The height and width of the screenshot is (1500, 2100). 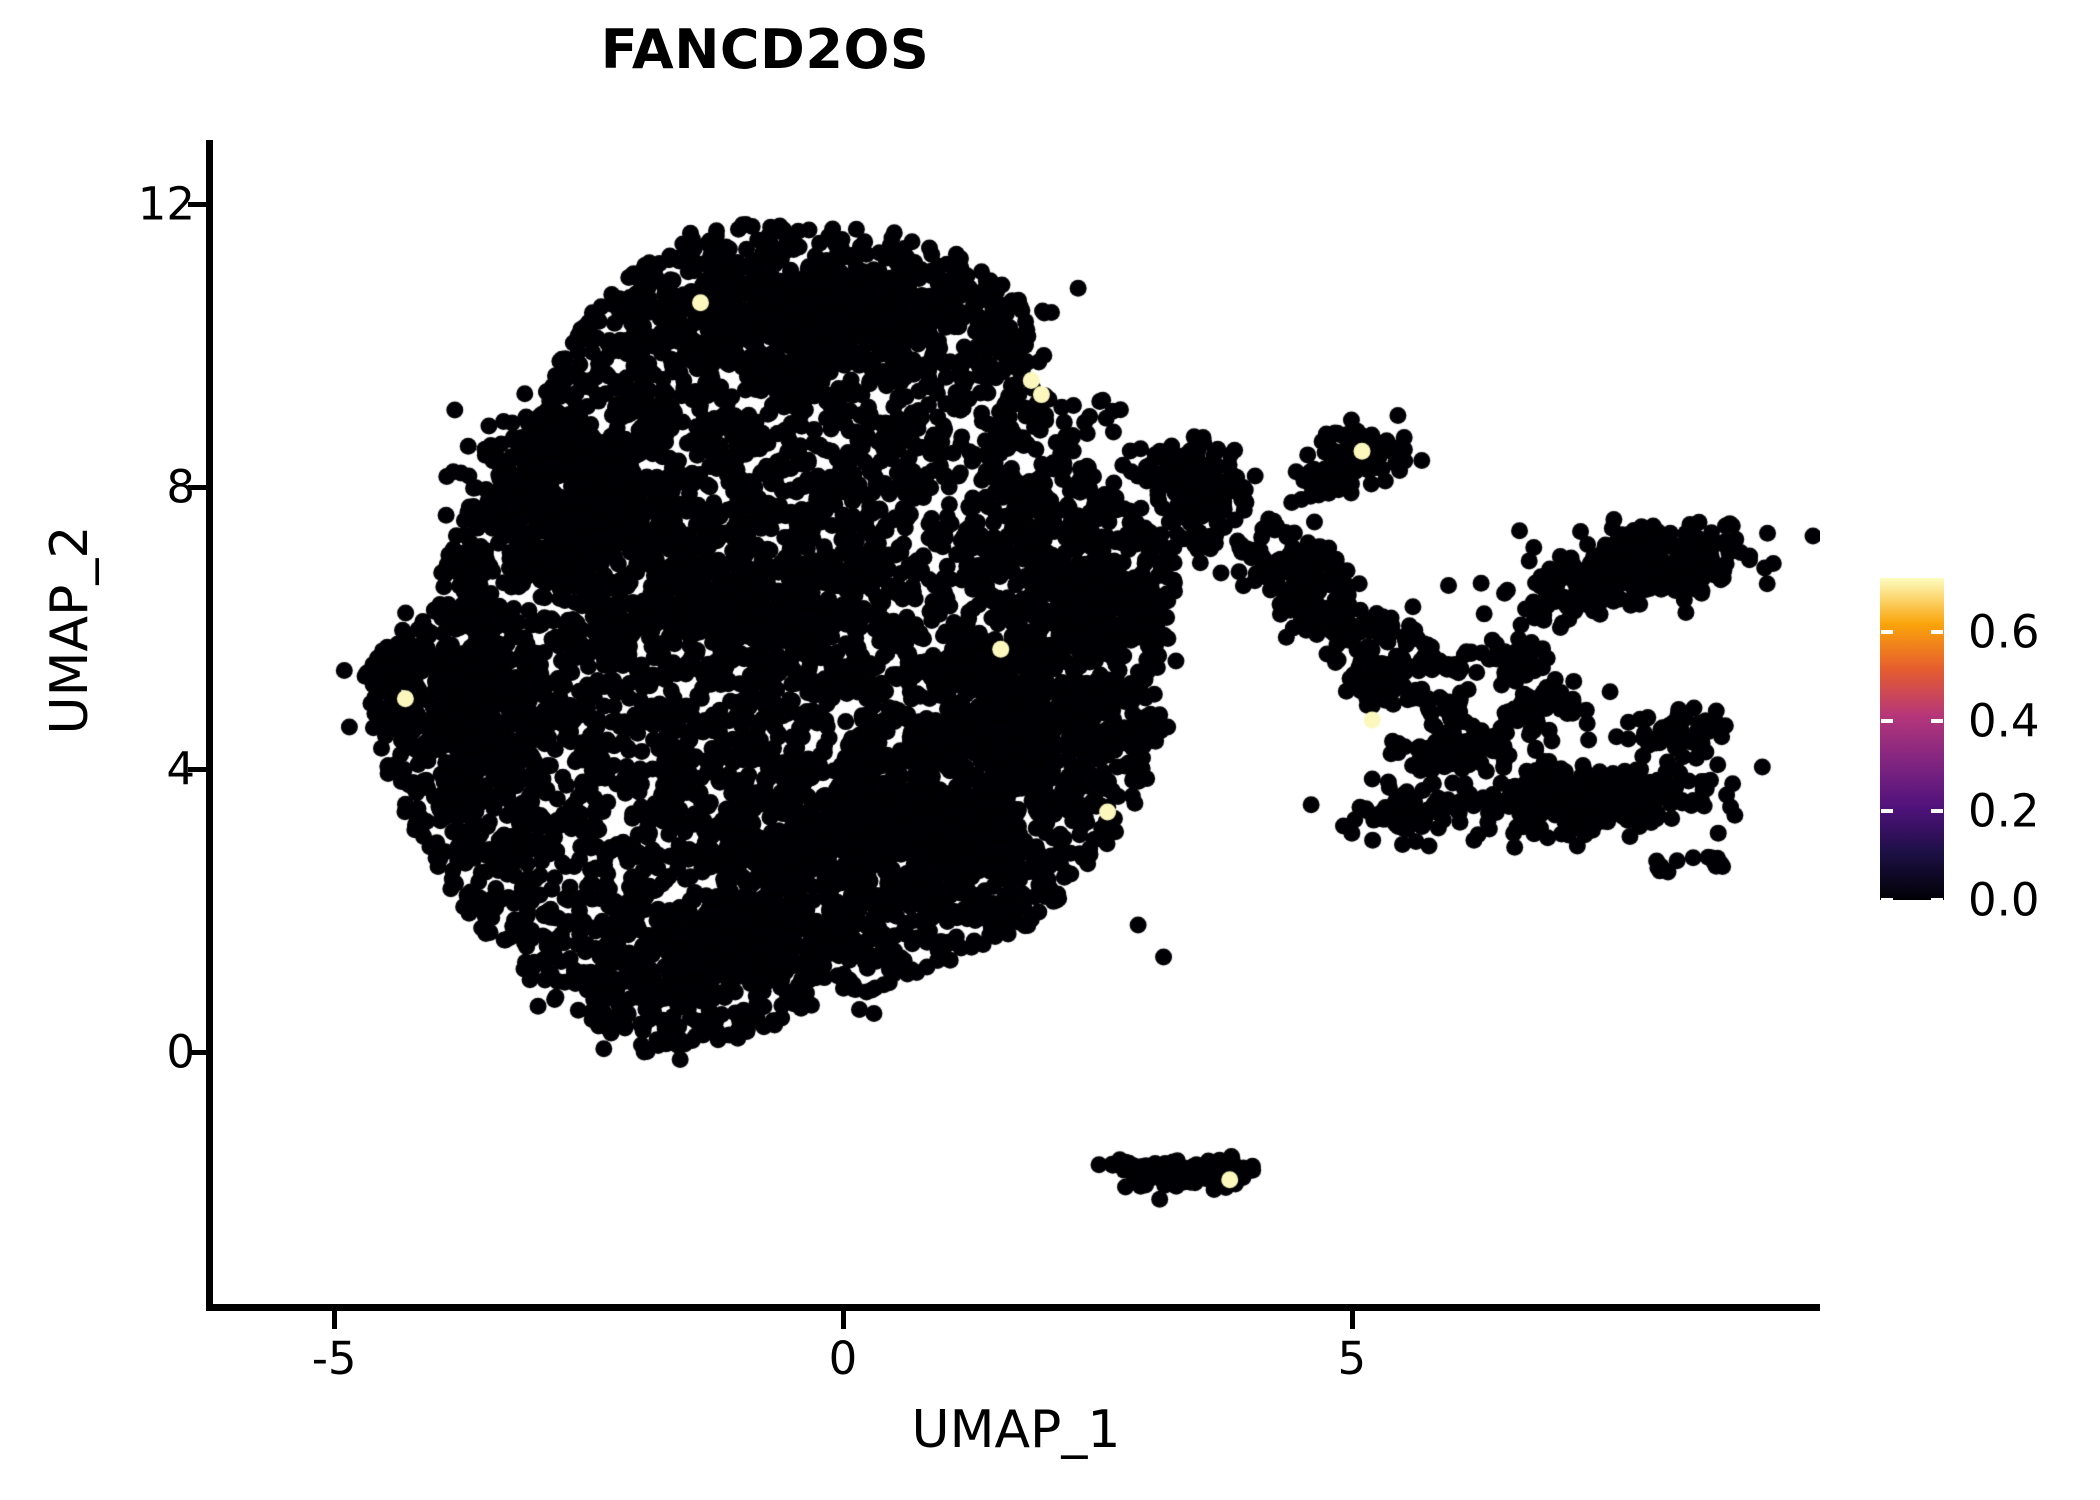 What do you see at coordinates (334, 1358) in the screenshot?
I see `x-tick-label: -5` at bounding box center [334, 1358].